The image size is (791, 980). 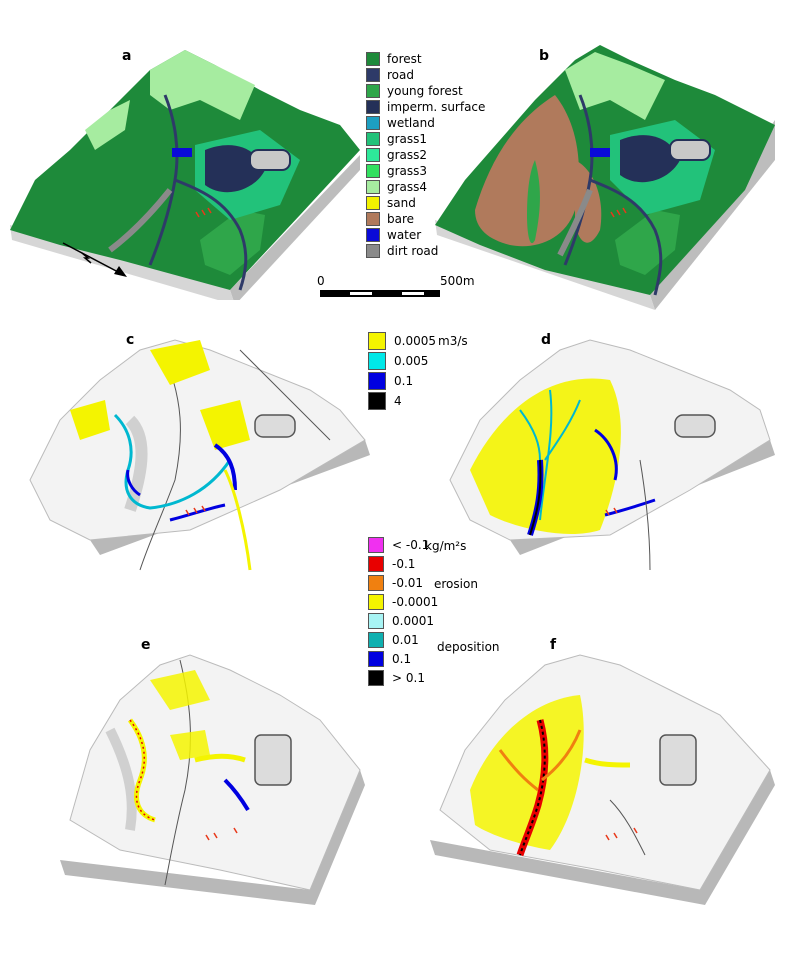 I want to click on legend-label: dirt road, so click(x=413, y=251).